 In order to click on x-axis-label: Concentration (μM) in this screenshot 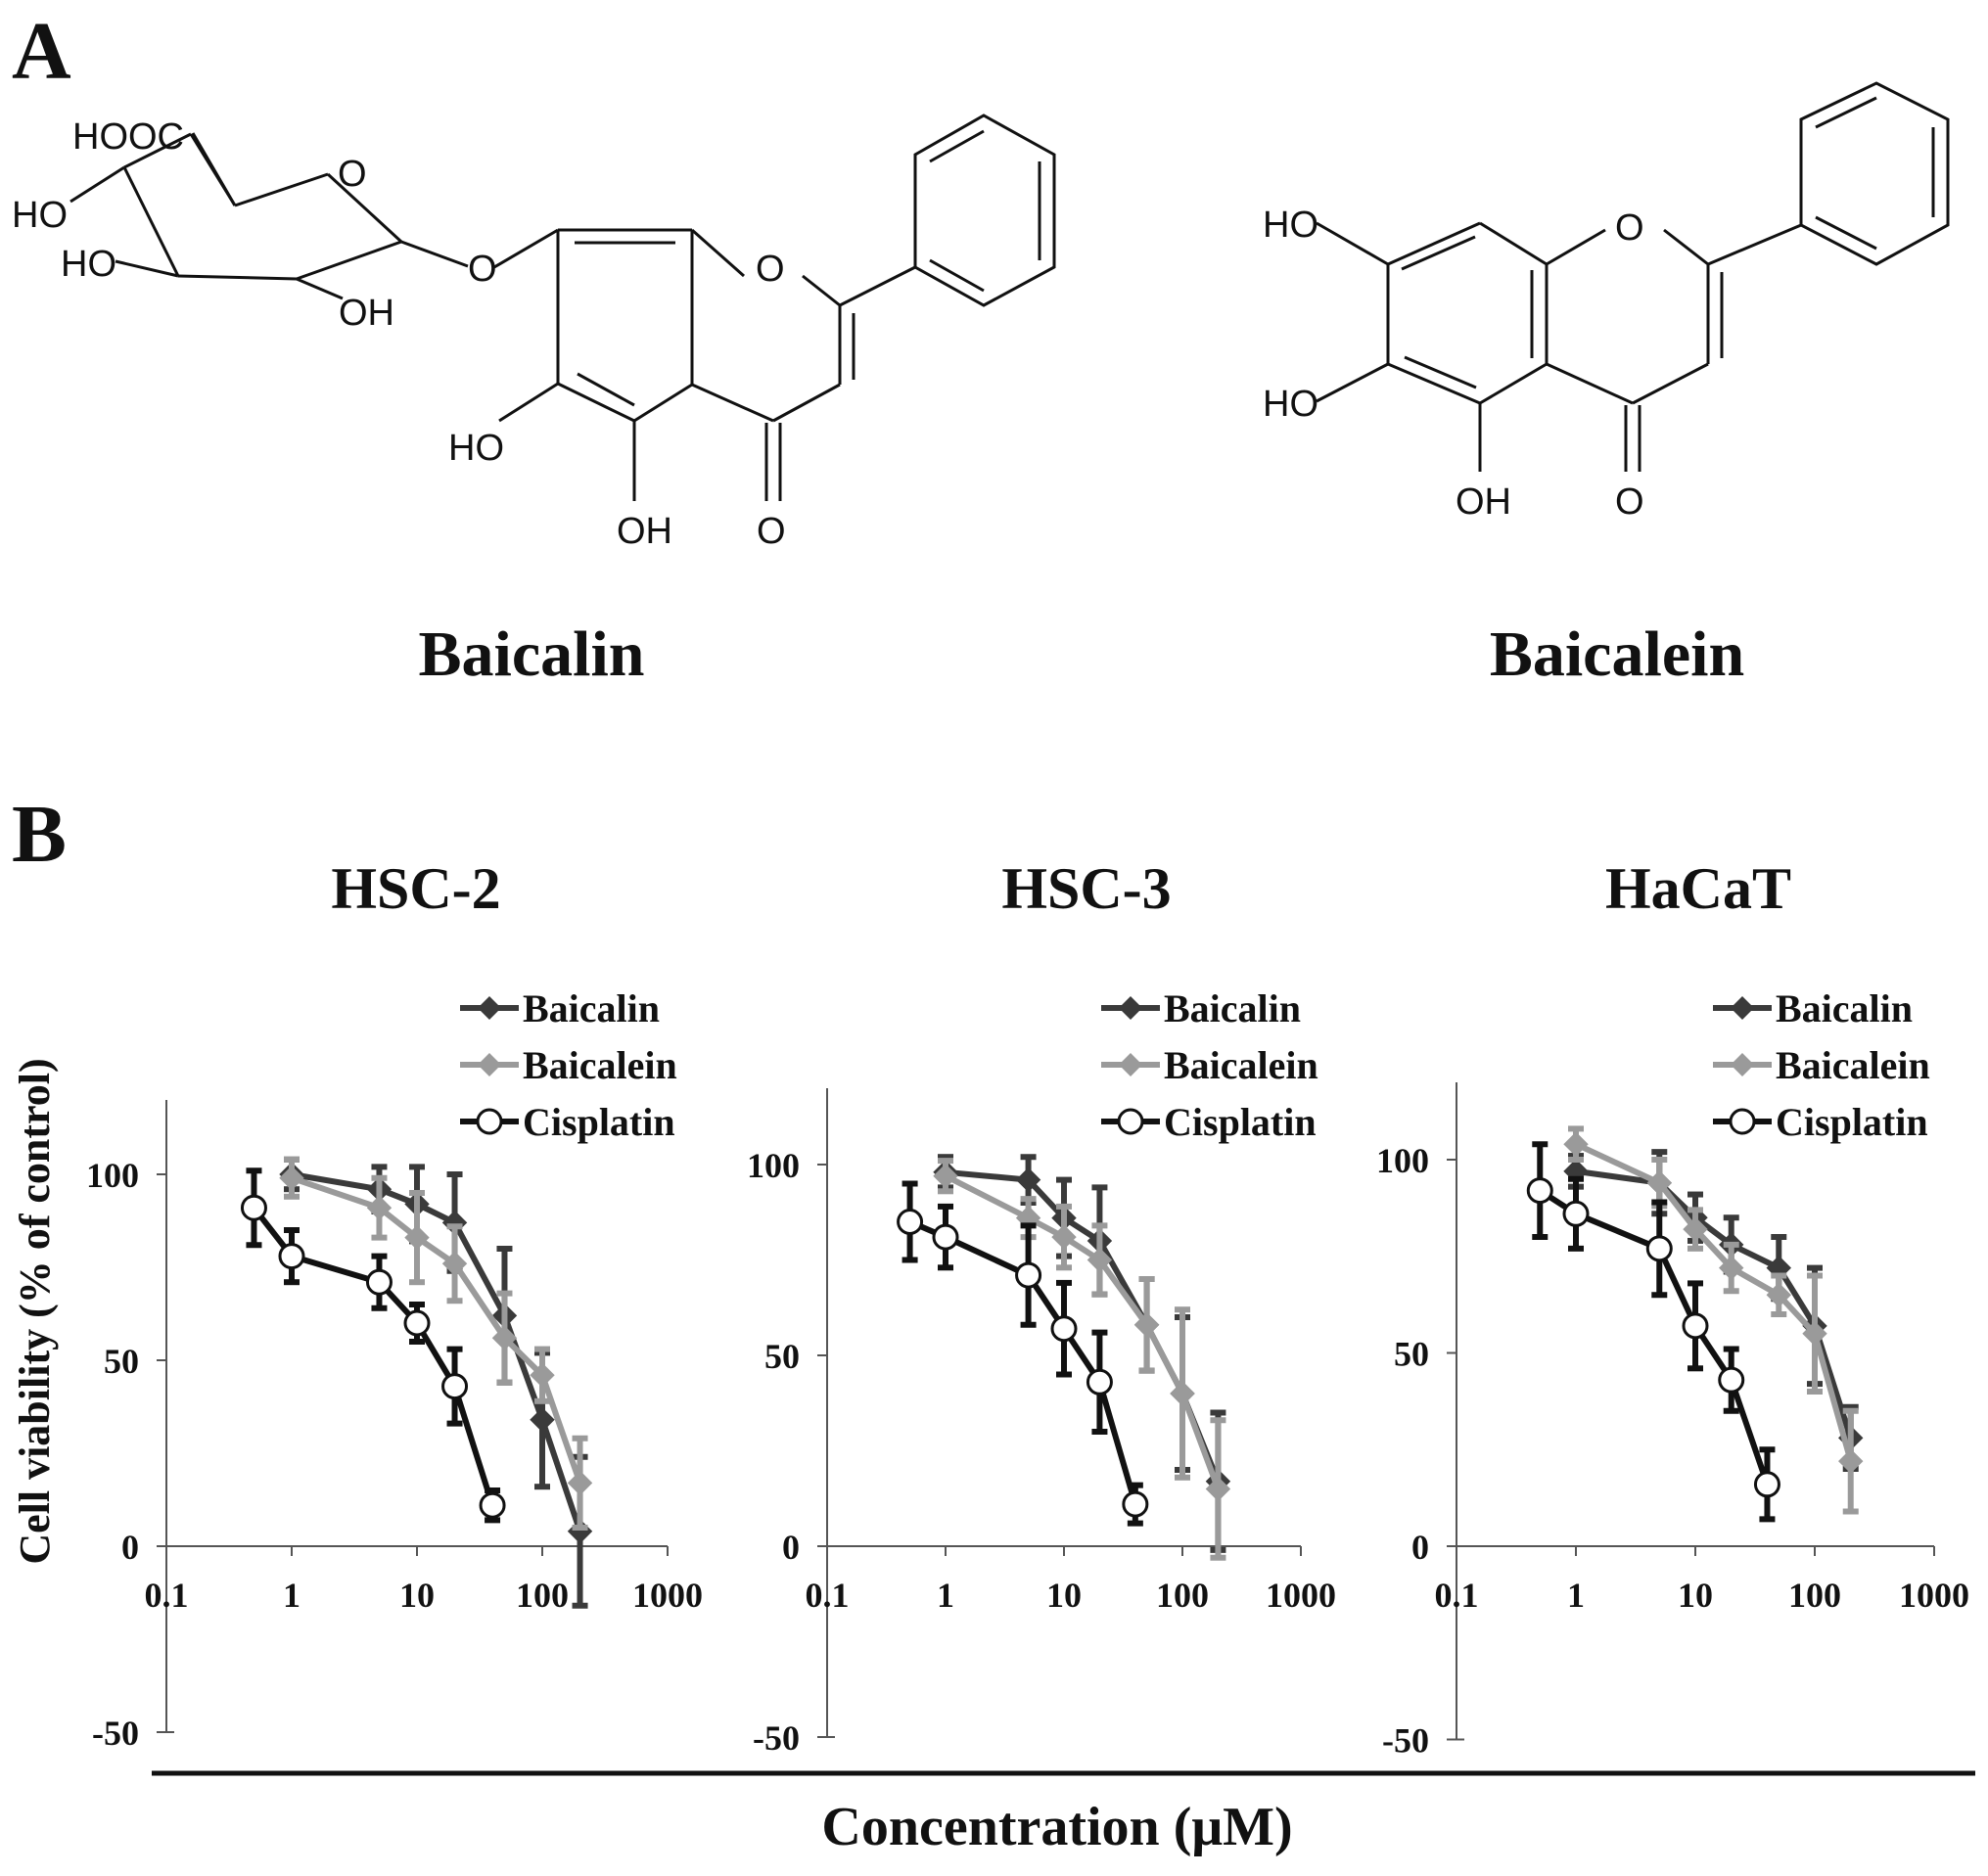, I will do `click(1056, 1827)`.